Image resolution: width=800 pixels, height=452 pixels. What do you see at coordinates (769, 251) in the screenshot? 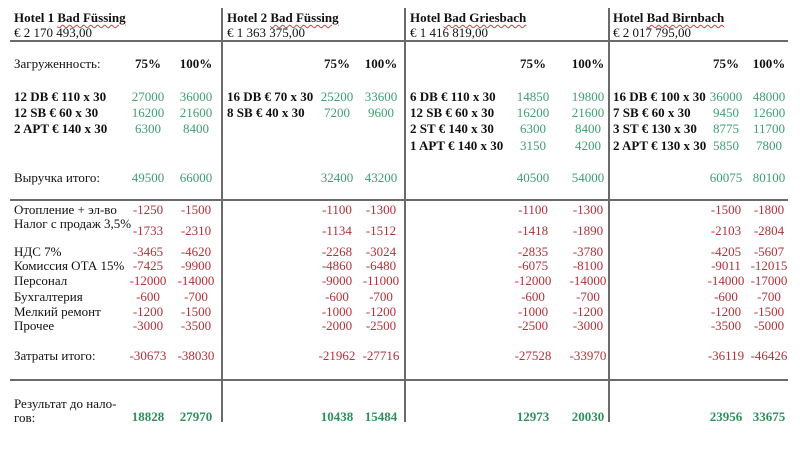
I see `cost-value-100: -5607` at bounding box center [769, 251].